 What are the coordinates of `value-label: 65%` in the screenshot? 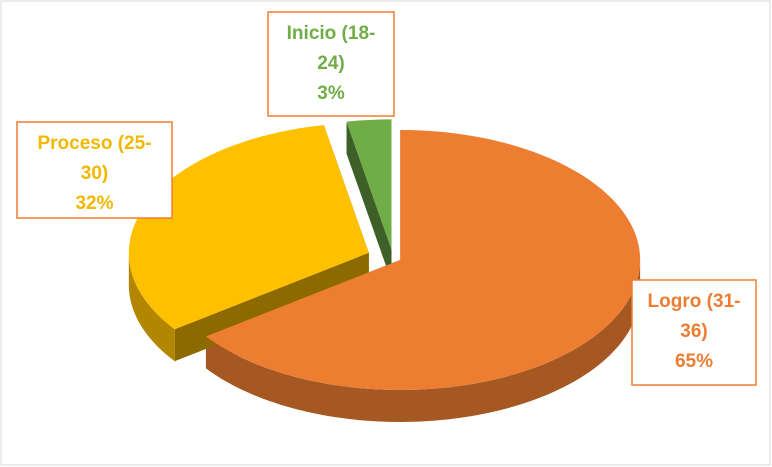 It's located at (694, 361).